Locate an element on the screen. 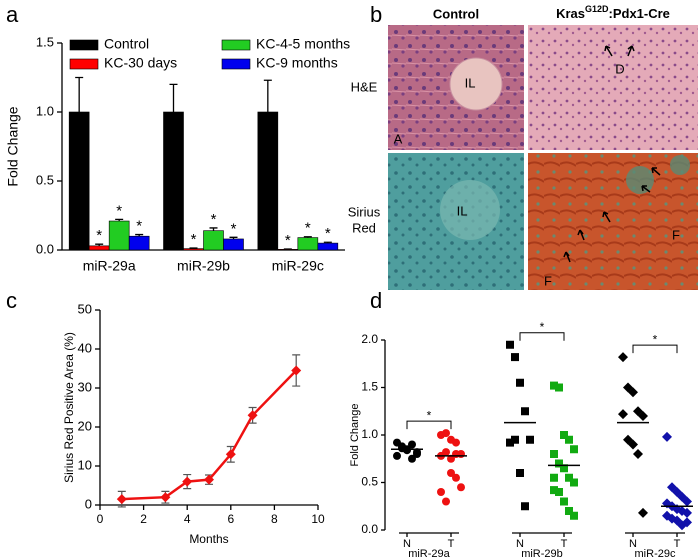  group-label: miR-29b is located at coordinates (542, 553).